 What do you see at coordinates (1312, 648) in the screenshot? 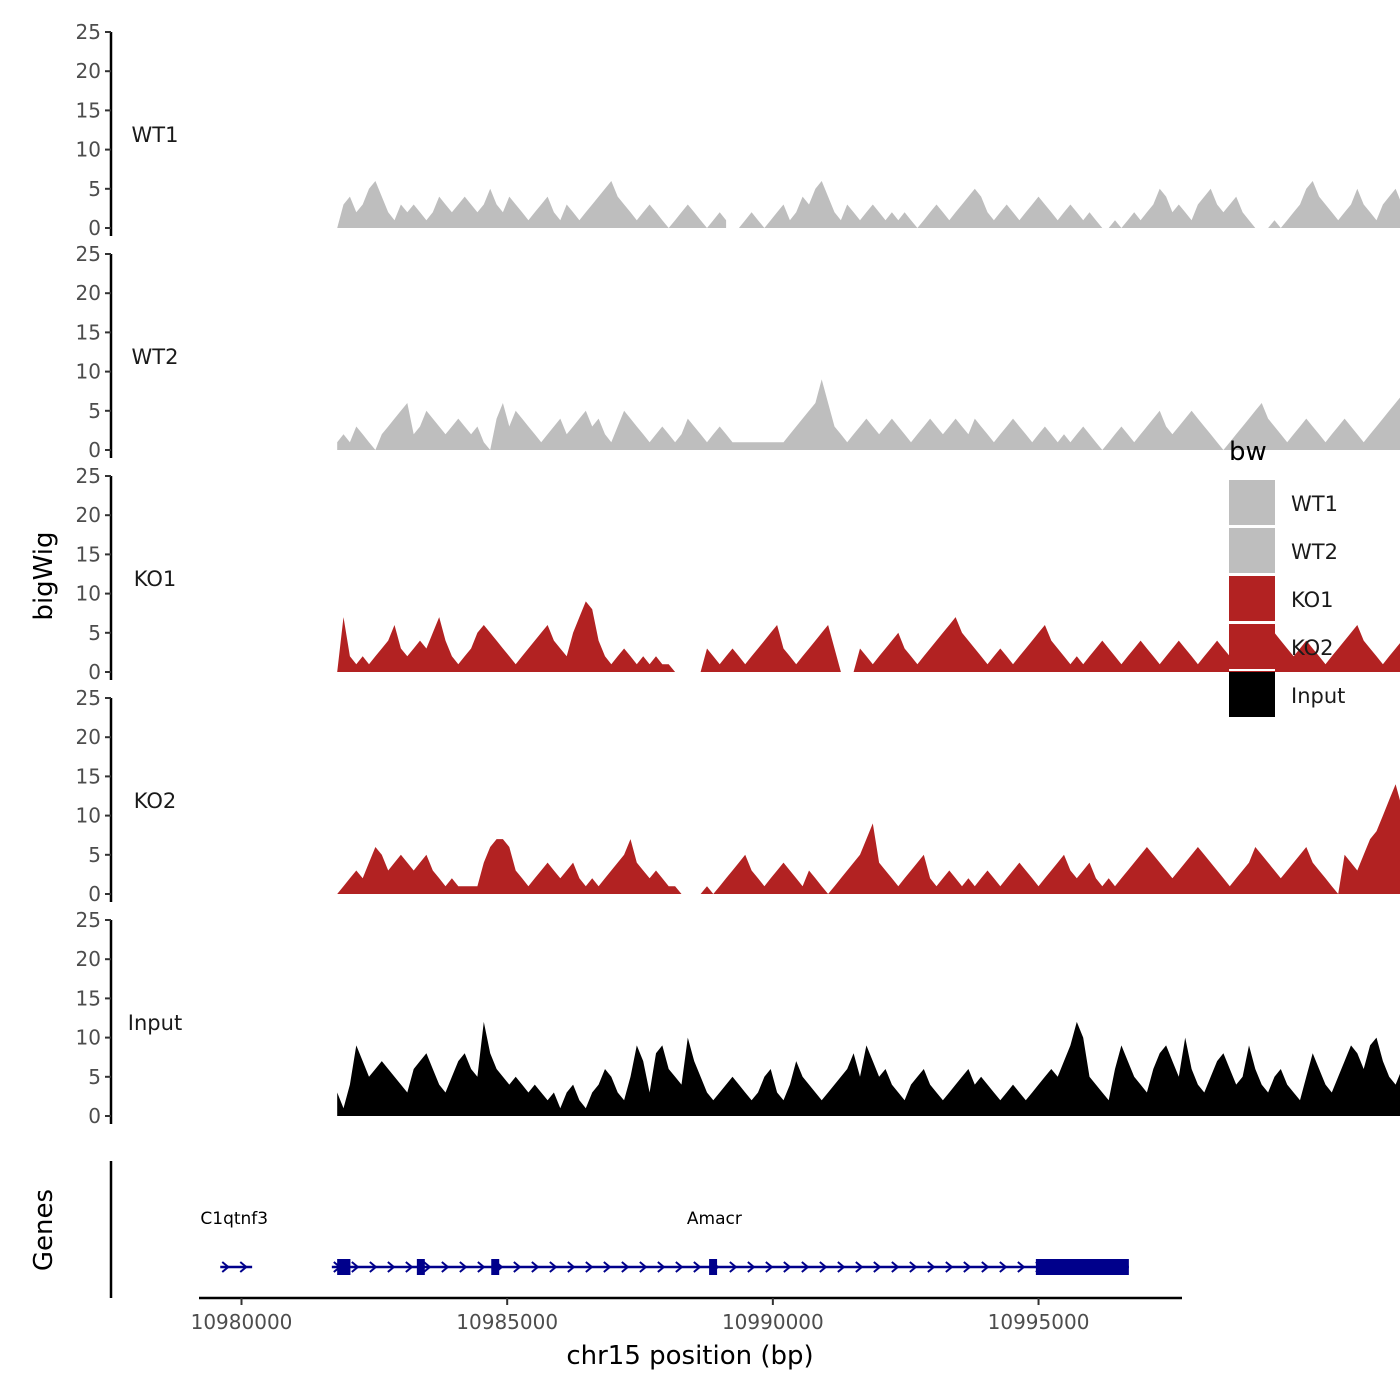
I see `legend-label-ko2: KO2` at bounding box center [1312, 648].